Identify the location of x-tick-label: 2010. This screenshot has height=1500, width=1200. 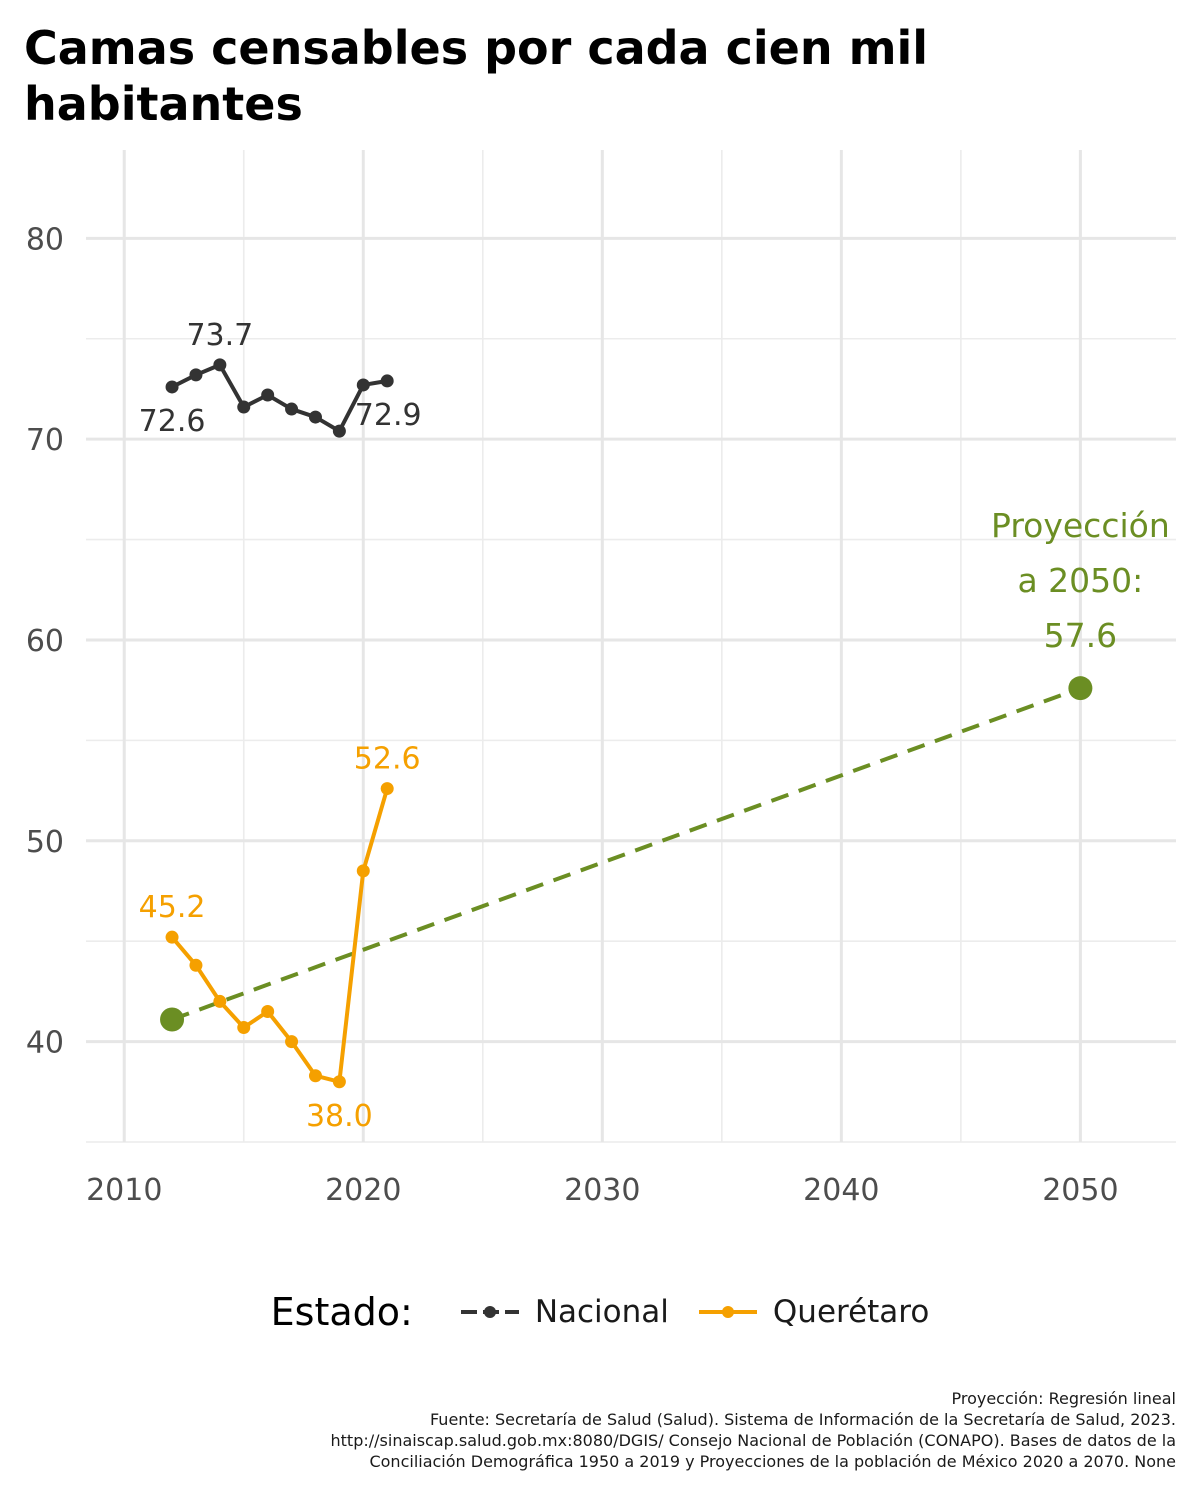
(124, 1190).